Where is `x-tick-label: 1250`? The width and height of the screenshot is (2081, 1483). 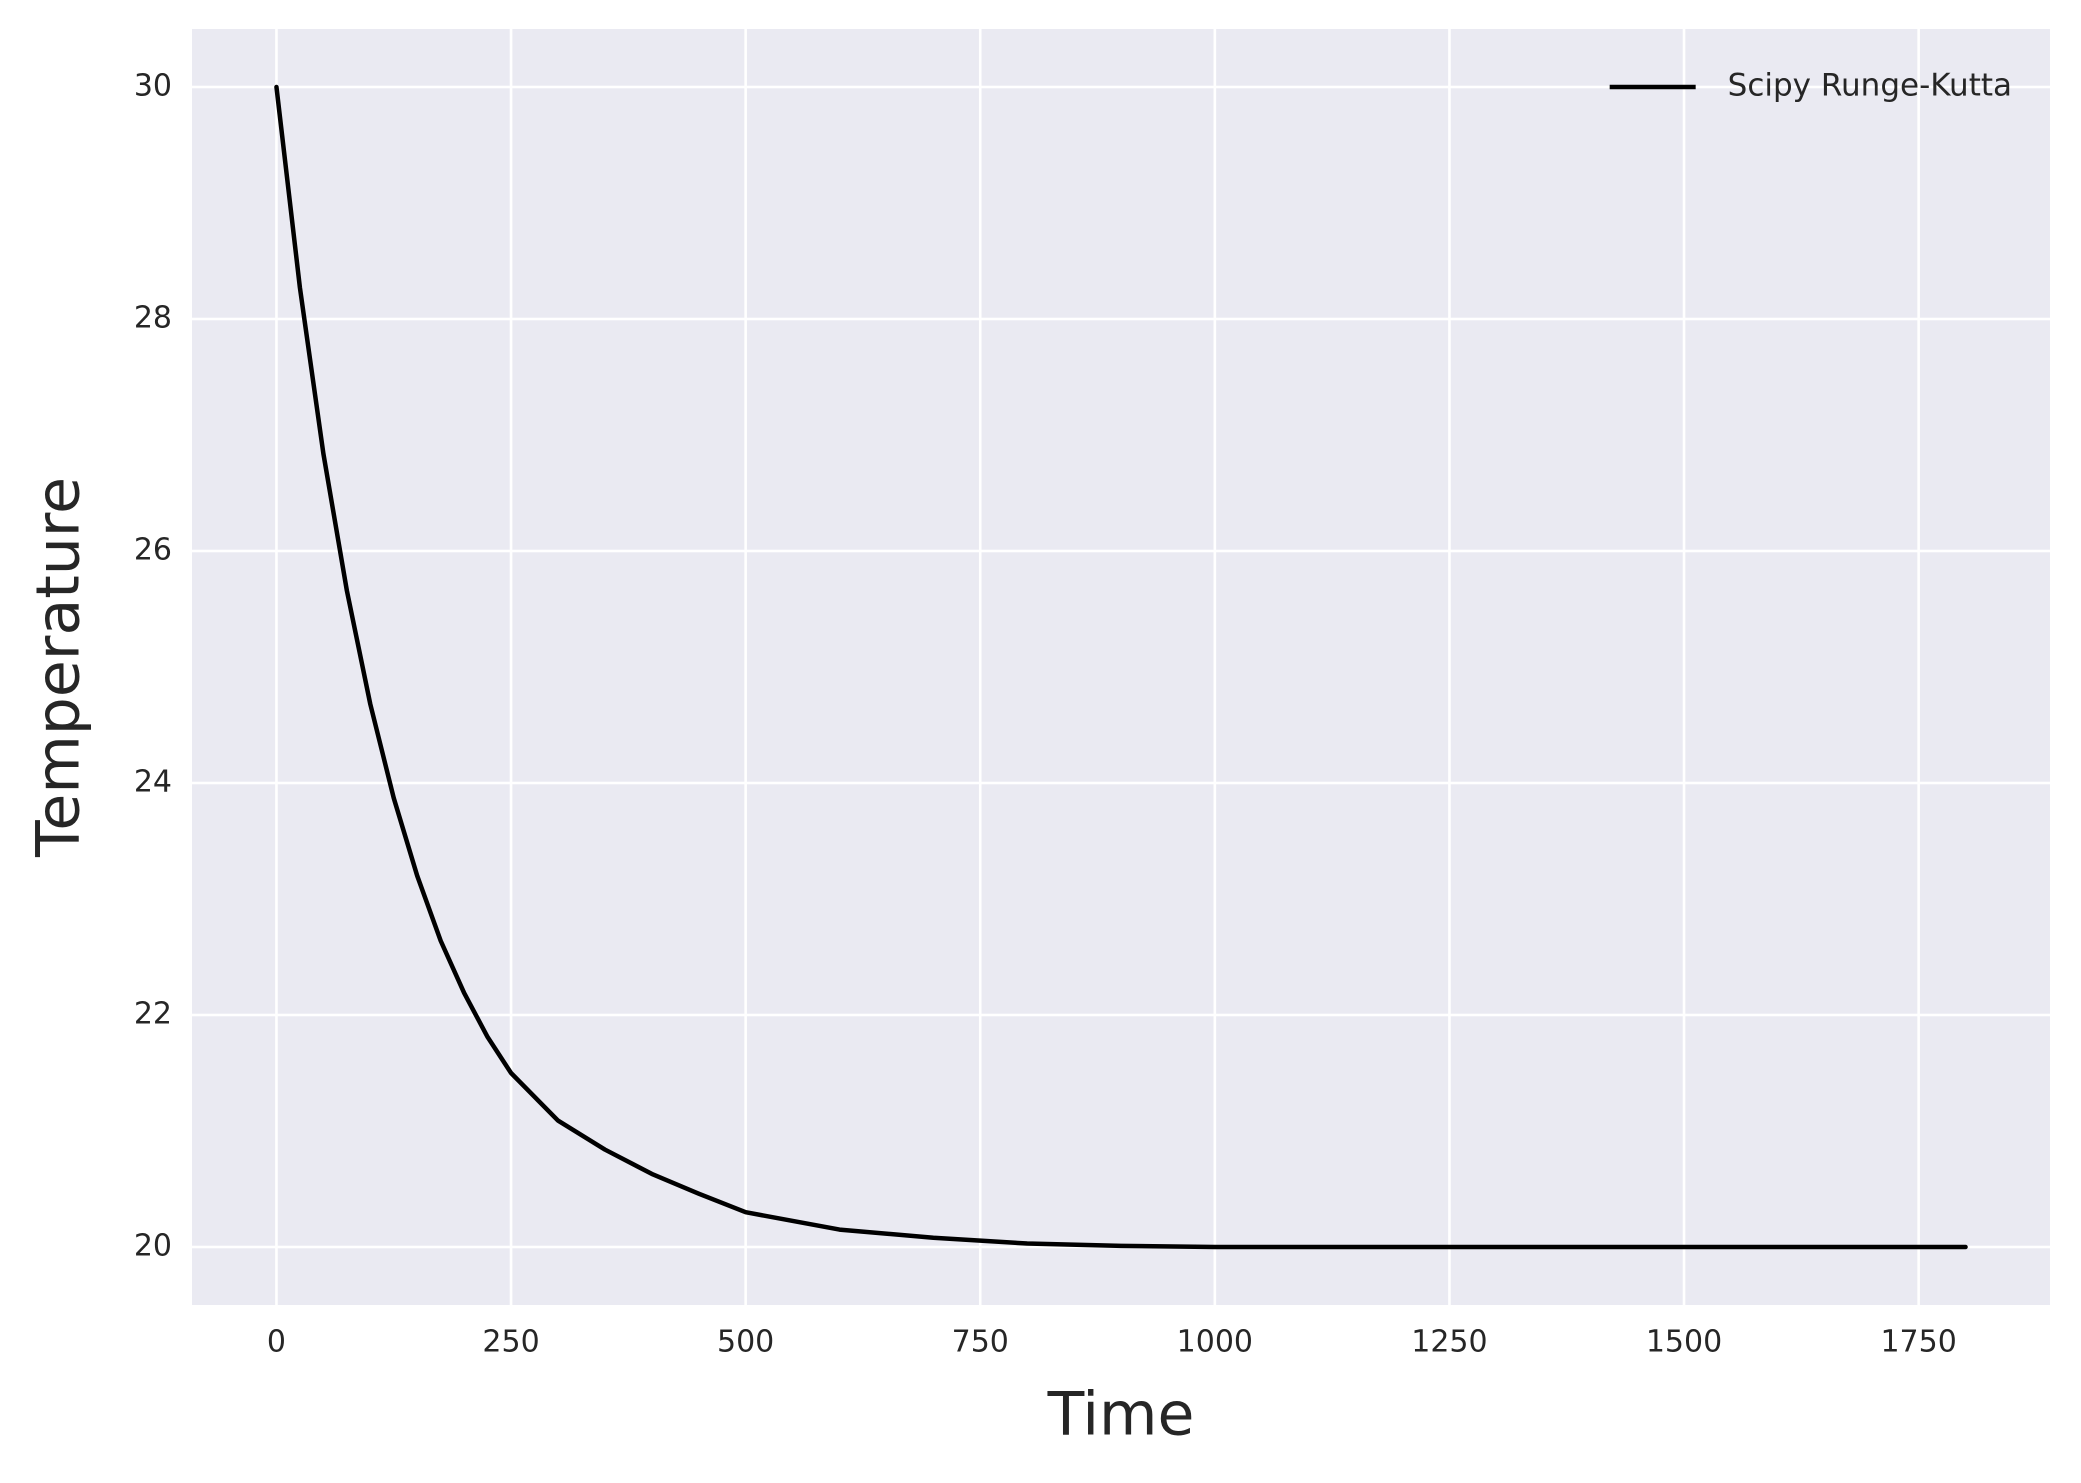 x-tick-label: 1250 is located at coordinates (1449, 1342).